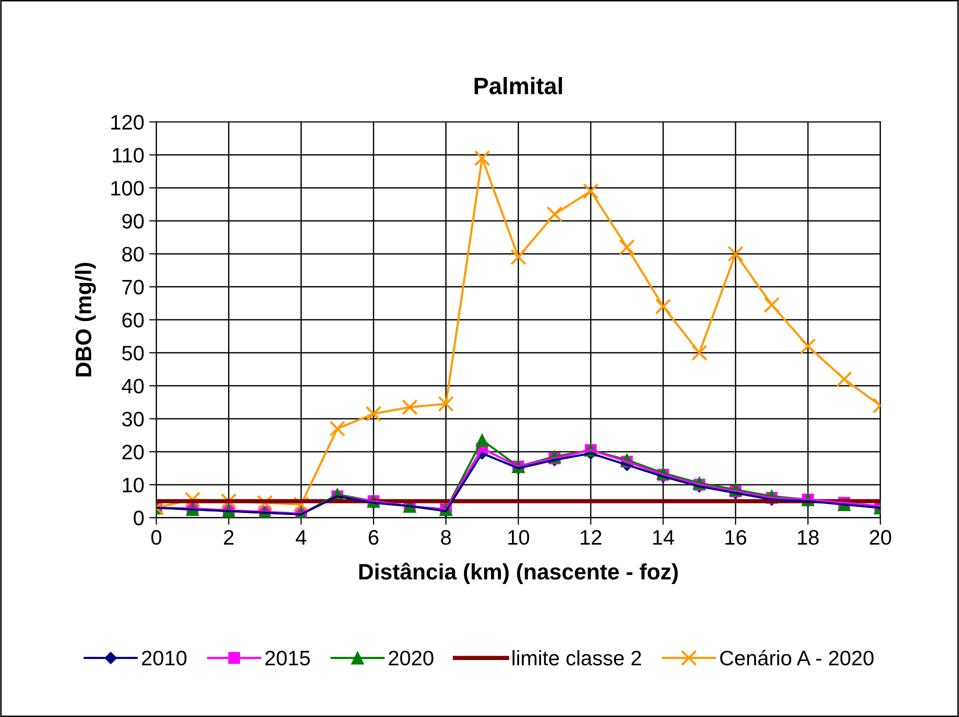  What do you see at coordinates (229, 537) in the screenshot?
I see `x-tick-label: 2` at bounding box center [229, 537].